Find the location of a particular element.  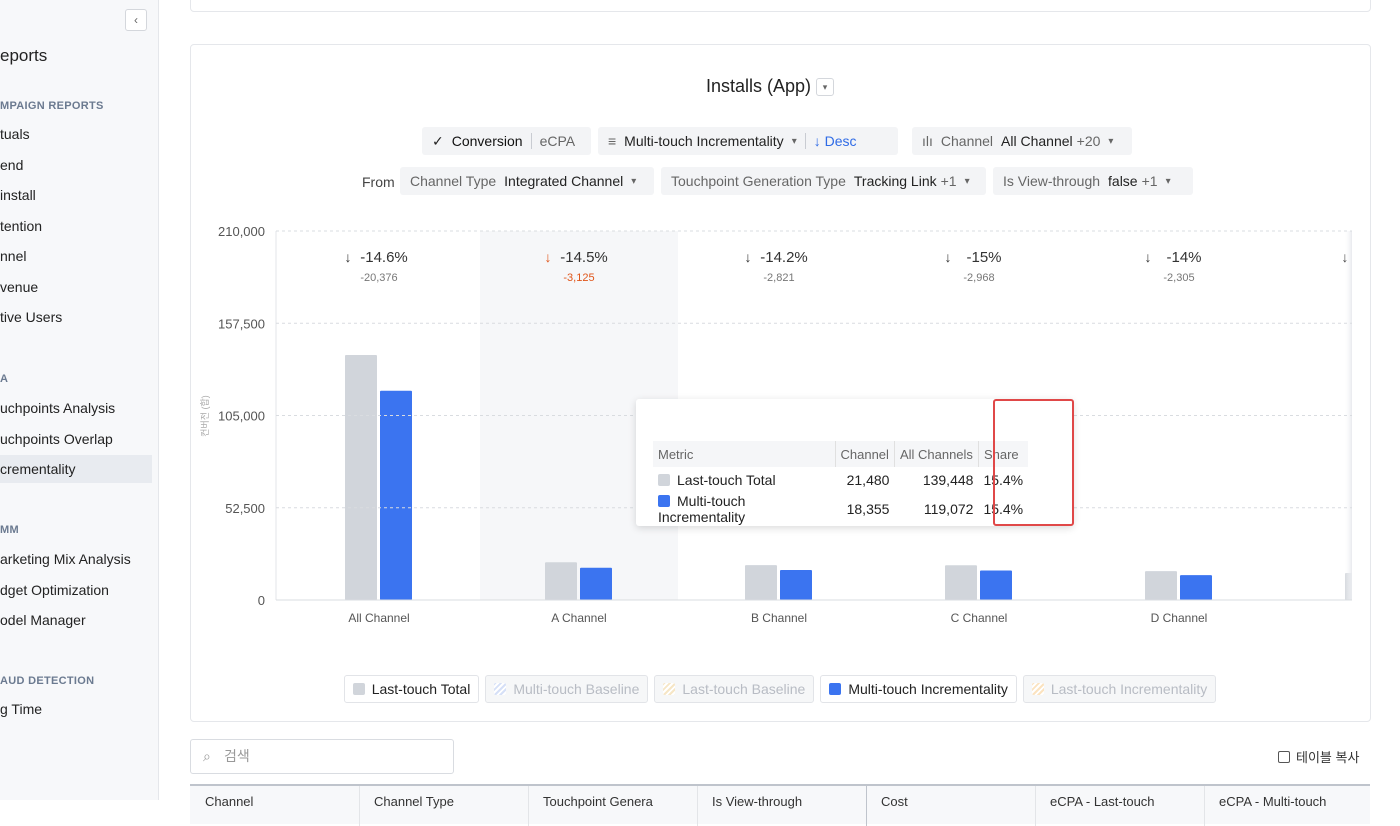

column-header: Channel Type is located at coordinates (414, 801).